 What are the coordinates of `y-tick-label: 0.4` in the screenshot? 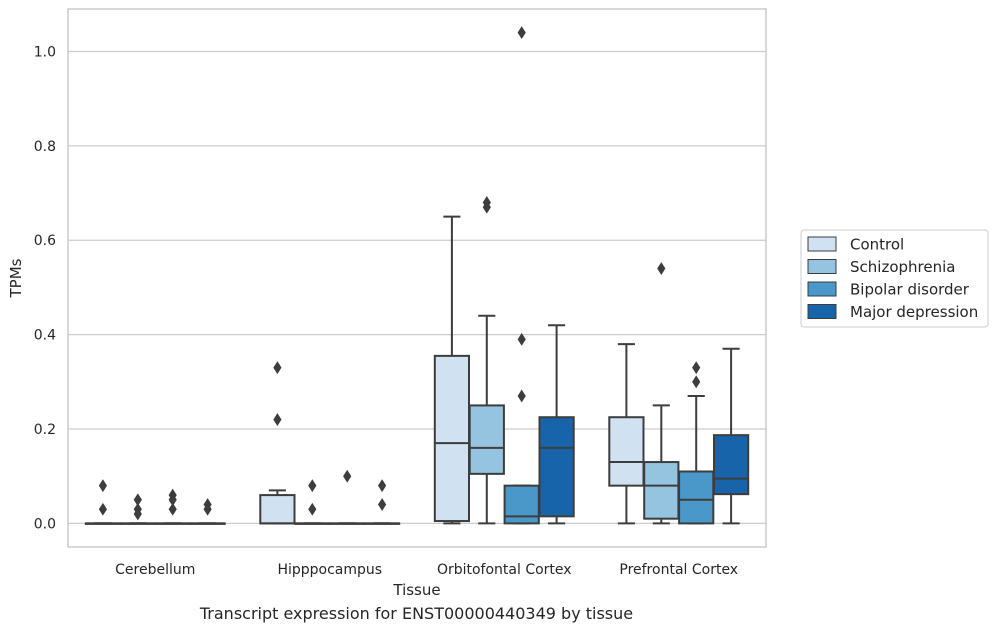 It's located at (45, 336).